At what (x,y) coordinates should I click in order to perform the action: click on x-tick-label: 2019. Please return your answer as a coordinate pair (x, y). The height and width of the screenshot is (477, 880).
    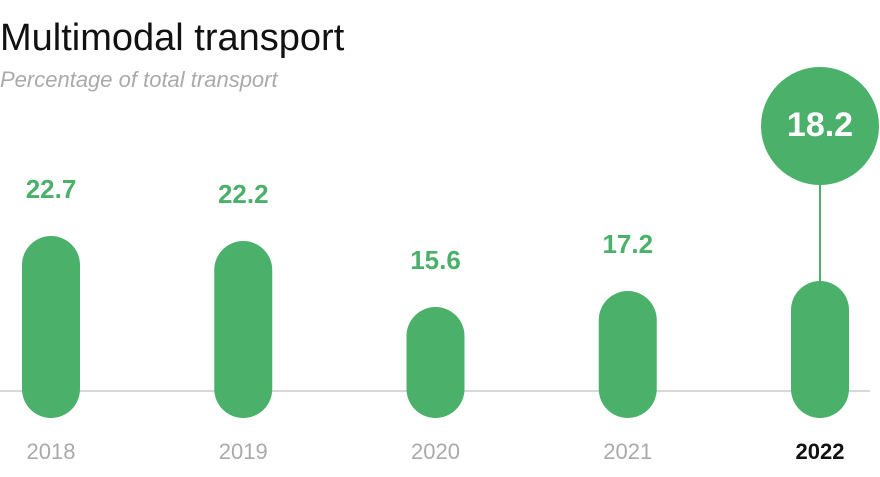
    Looking at the image, I should click on (243, 451).